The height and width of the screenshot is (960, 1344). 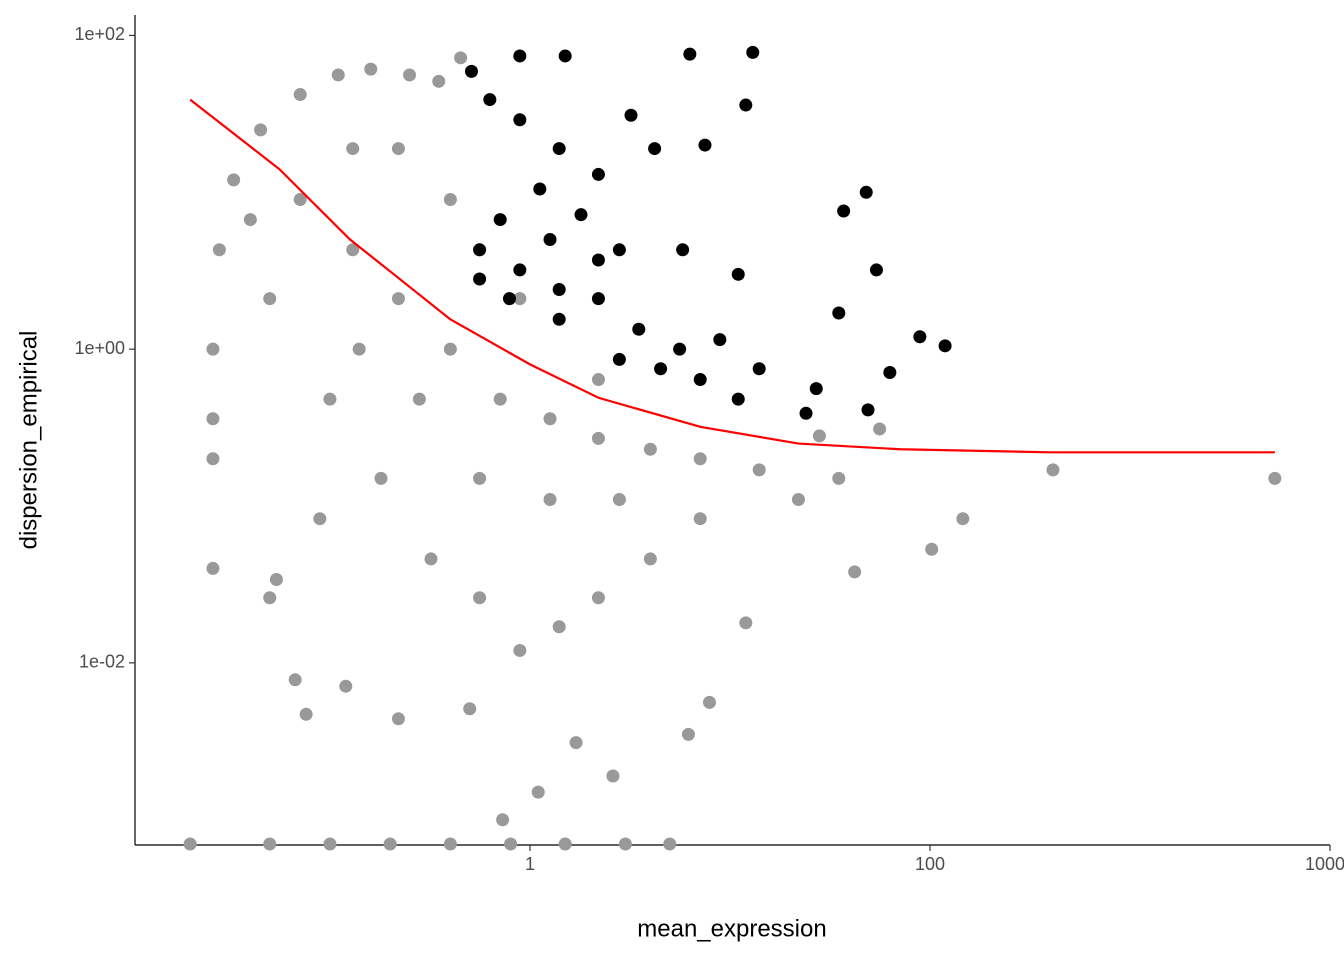 What do you see at coordinates (99, 34) in the screenshot?
I see `y-tick-label: 1e+02` at bounding box center [99, 34].